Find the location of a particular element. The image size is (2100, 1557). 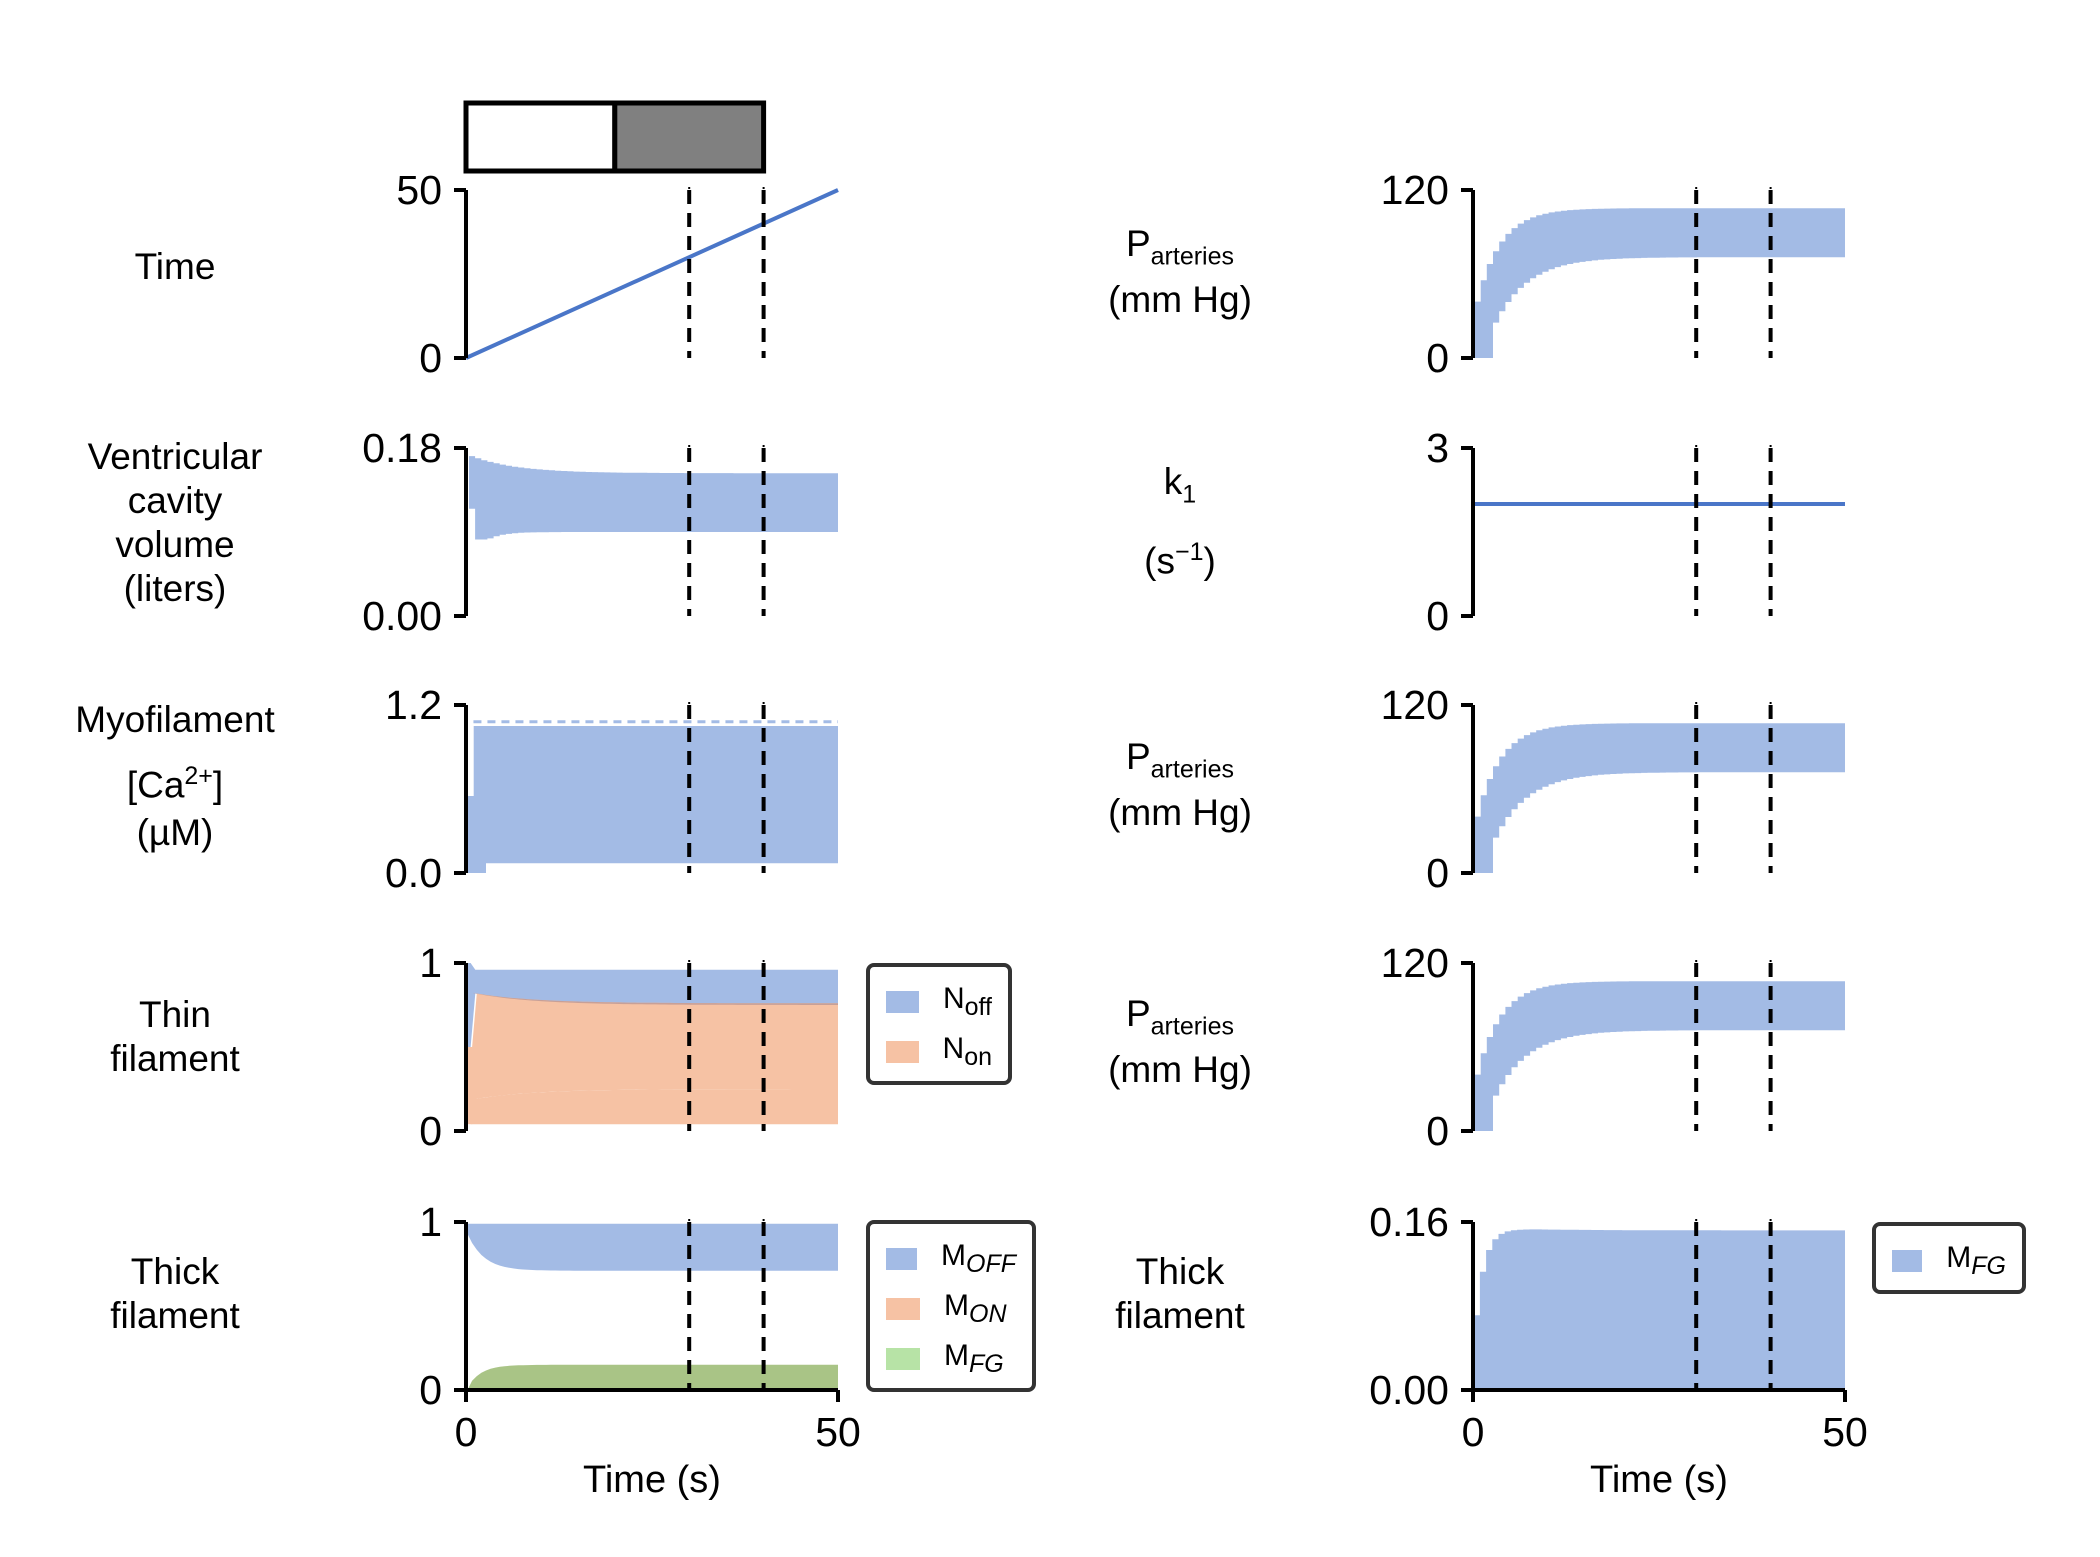

p1-band is located at coordinates (1659, 283).